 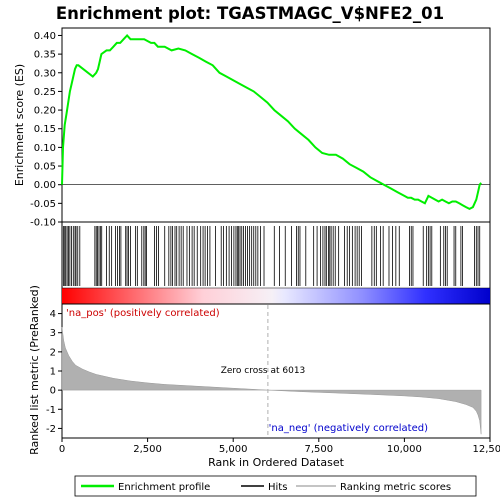 I want to click on x-tick-label: 10,000, so click(x=404, y=449).